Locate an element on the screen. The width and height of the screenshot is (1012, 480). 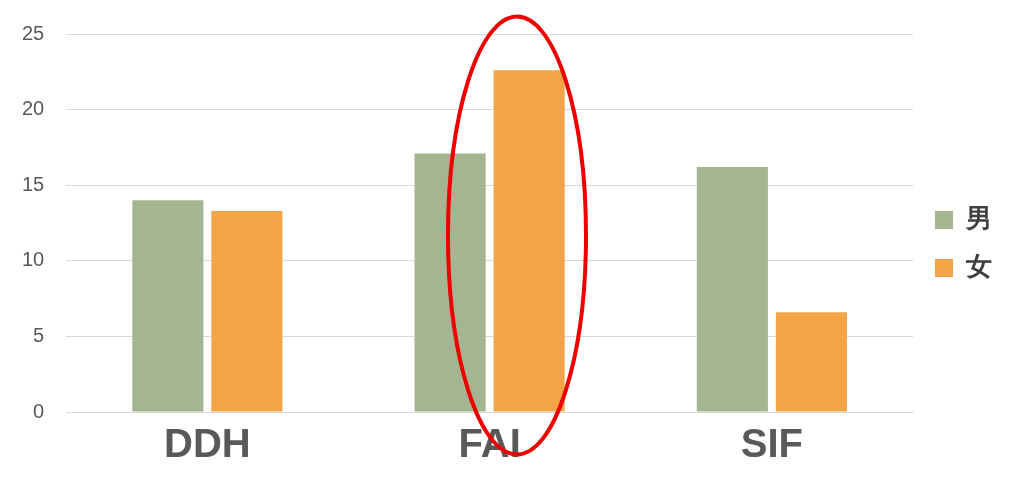
y-tick-label: 0 is located at coordinates (39, 410).